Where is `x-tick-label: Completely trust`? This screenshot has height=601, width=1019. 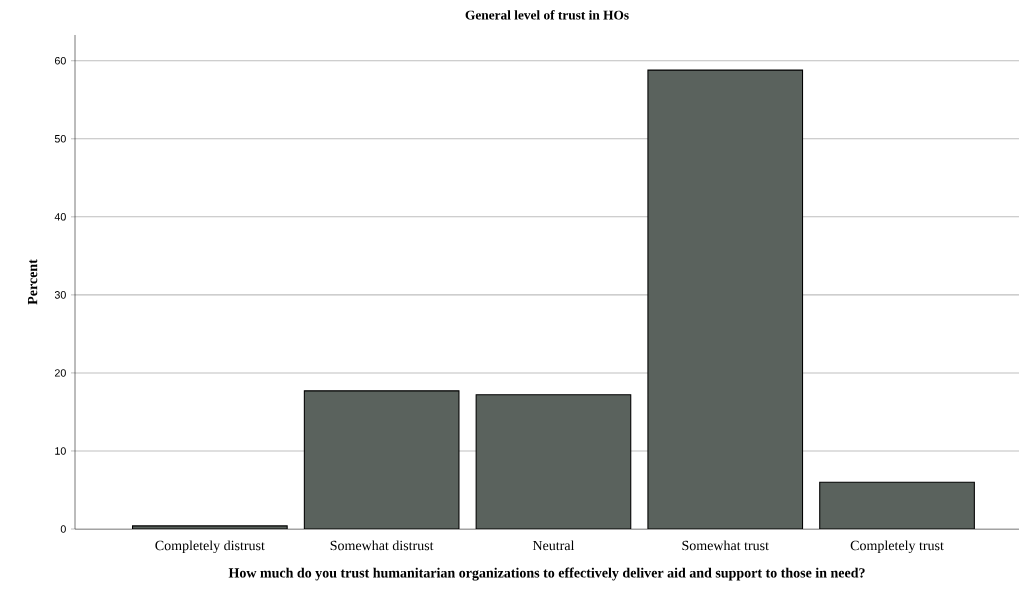
x-tick-label: Completely trust is located at coordinates (897, 547).